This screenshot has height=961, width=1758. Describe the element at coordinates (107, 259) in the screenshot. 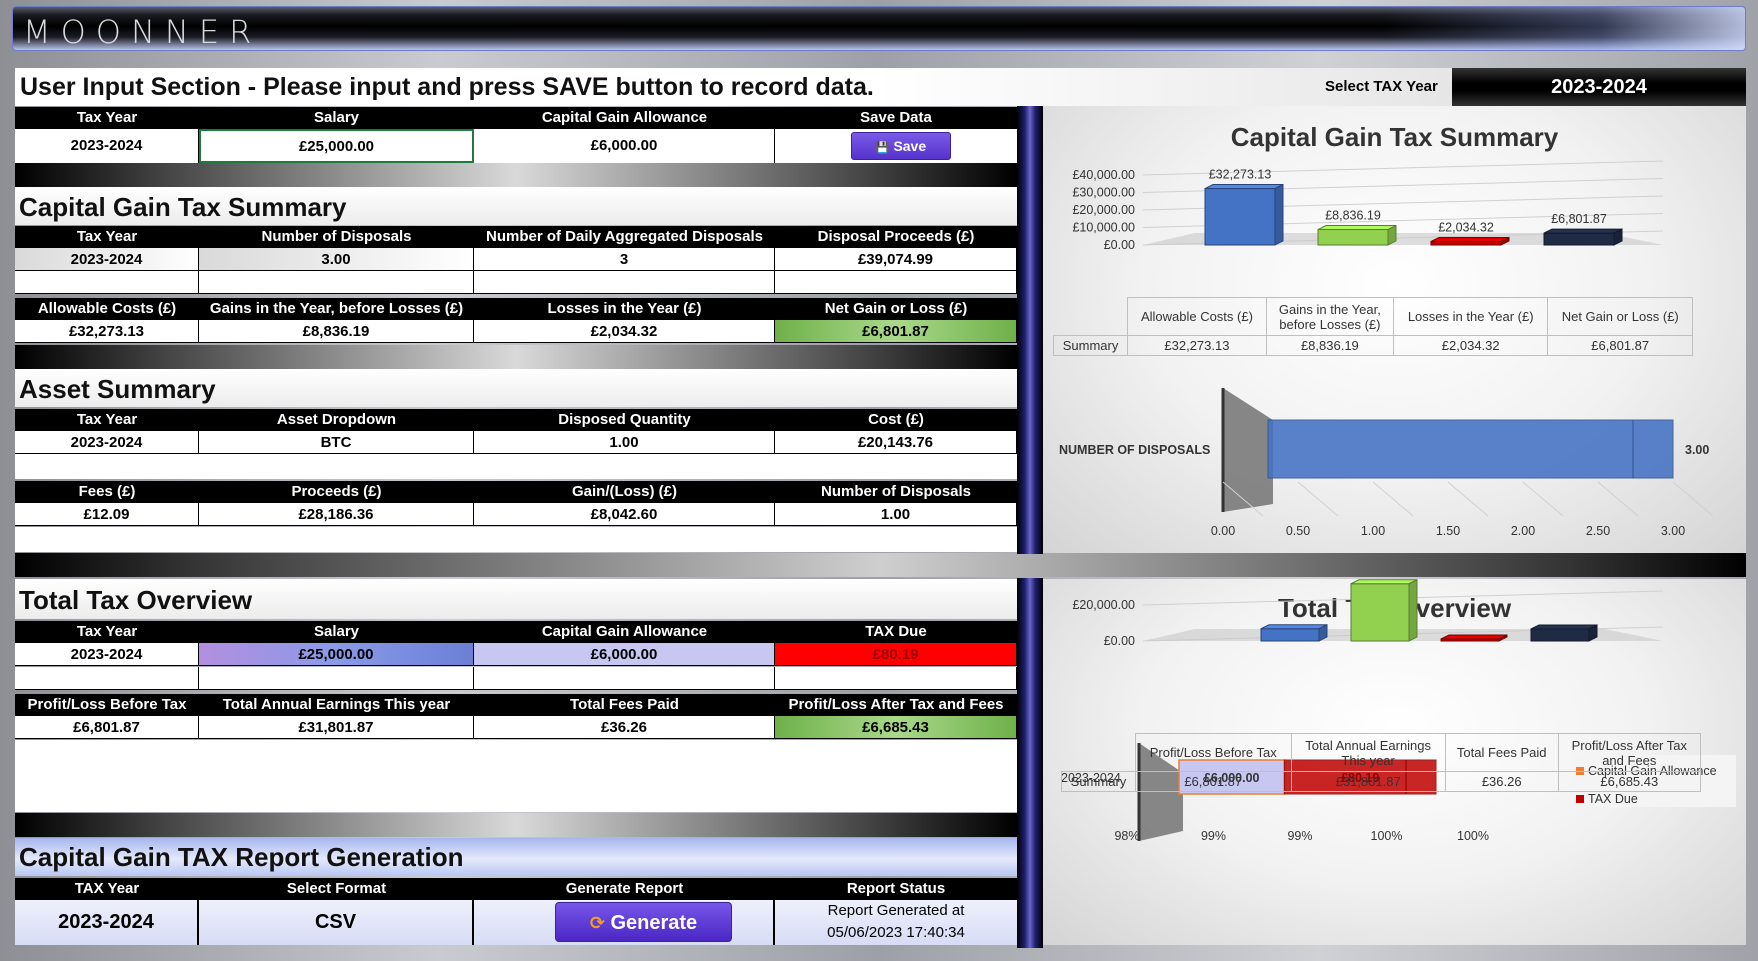

I see `cgt-tax-year-value: 2023-2024` at that location.